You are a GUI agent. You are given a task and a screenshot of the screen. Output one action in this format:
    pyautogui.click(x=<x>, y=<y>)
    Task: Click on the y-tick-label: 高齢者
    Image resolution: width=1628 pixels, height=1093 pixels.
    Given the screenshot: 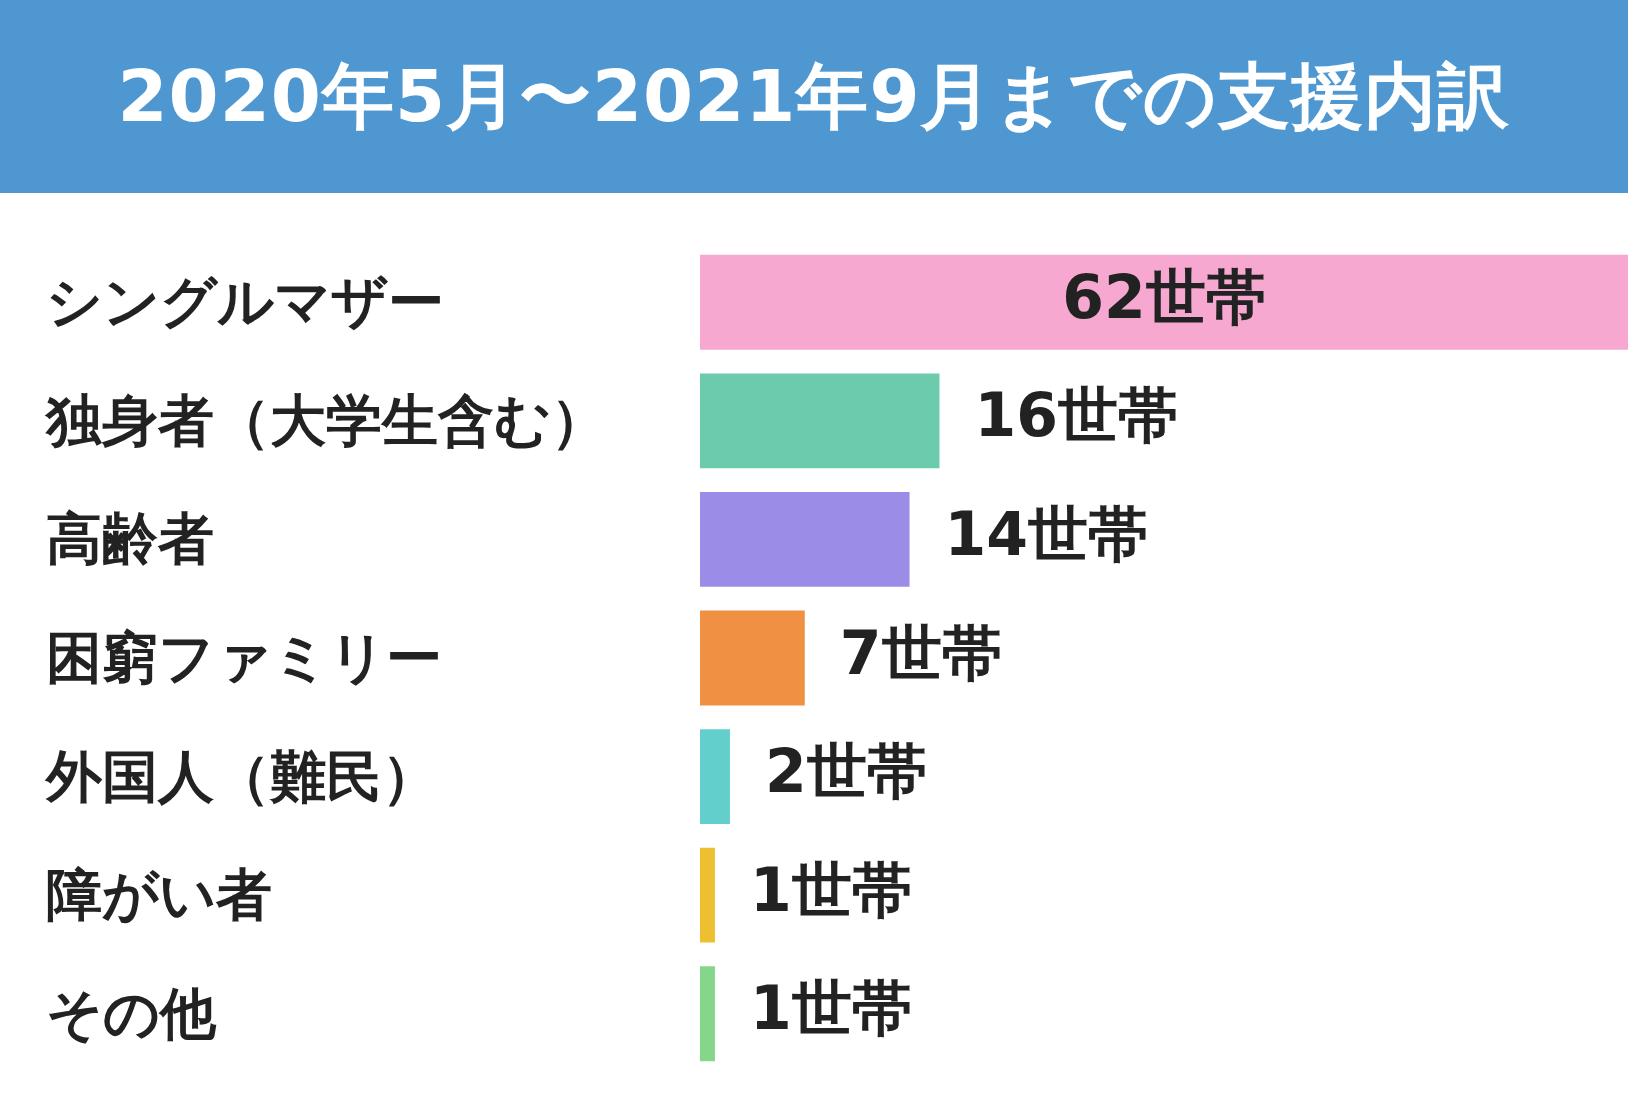 What is the action you would take?
    pyautogui.click(x=130, y=539)
    